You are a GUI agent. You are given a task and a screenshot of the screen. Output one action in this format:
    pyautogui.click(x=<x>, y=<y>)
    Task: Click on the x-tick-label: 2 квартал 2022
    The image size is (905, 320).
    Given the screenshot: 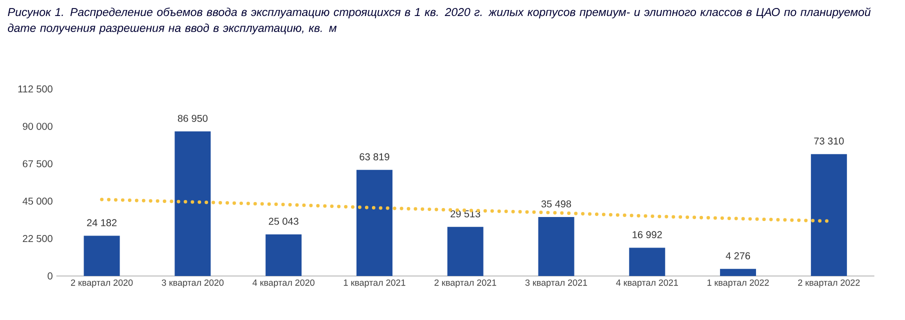 What is the action you would take?
    pyautogui.click(x=829, y=283)
    